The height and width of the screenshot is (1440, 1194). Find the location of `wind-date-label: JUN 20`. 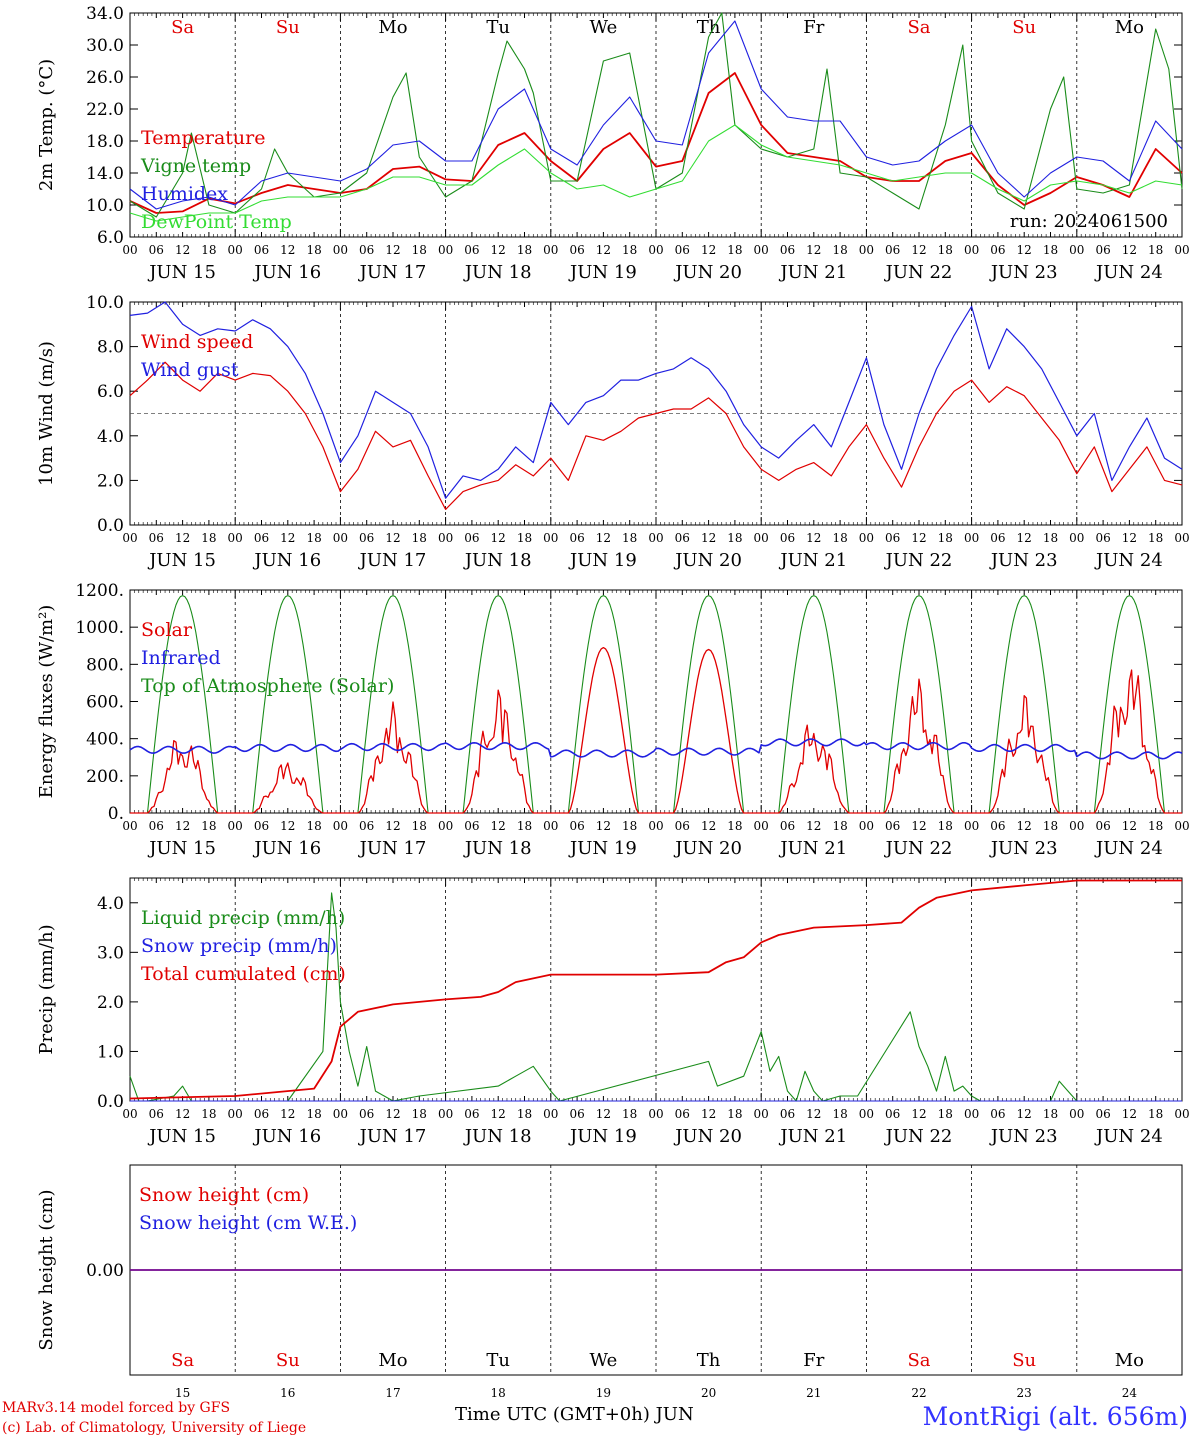

wind-date-label: JUN 20 is located at coordinates (707, 560).